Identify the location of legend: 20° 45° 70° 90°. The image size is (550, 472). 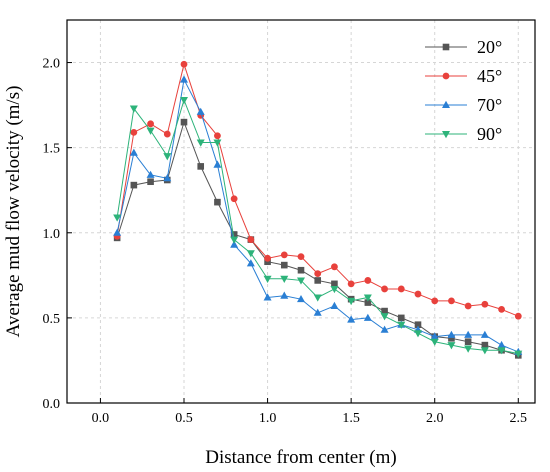
(463, 90).